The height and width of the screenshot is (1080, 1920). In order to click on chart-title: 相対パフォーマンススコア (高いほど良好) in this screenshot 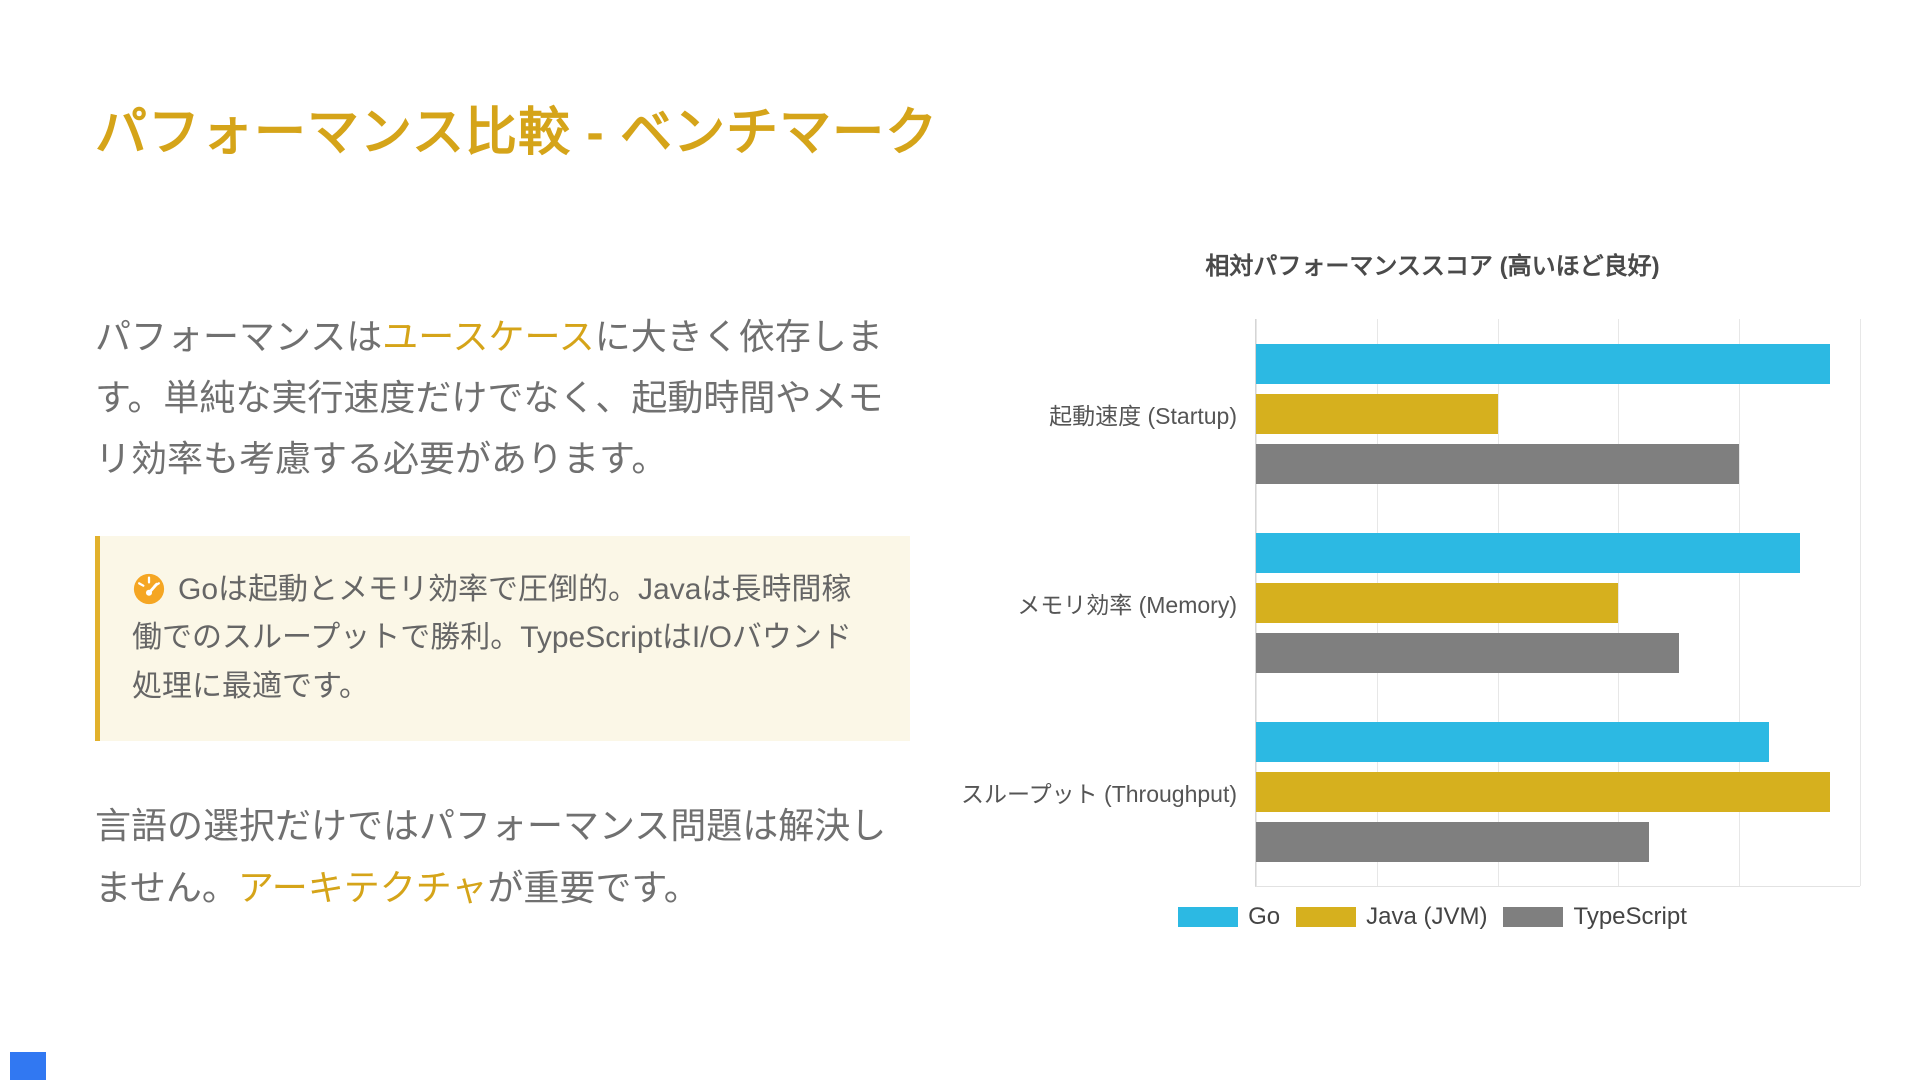, I will do `click(1432, 266)`.